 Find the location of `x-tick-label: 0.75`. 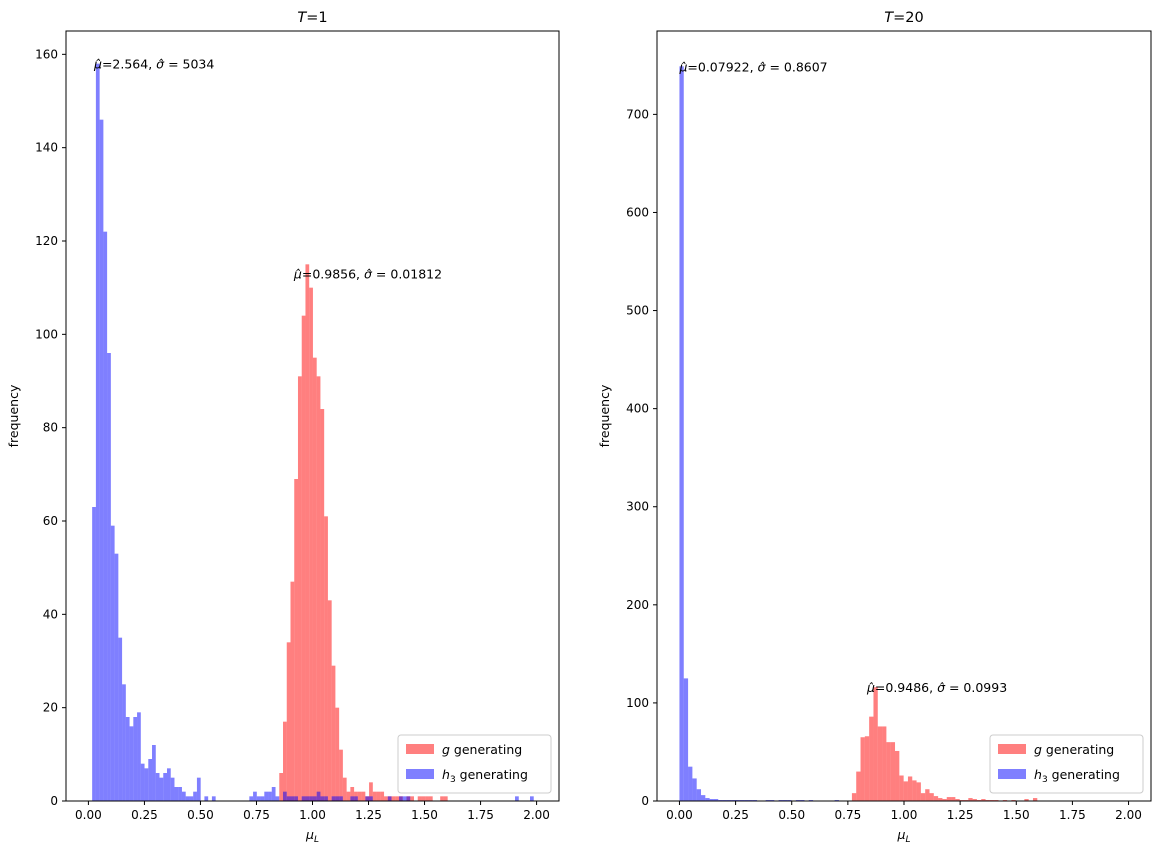

x-tick-label: 0.75 is located at coordinates (256, 815).